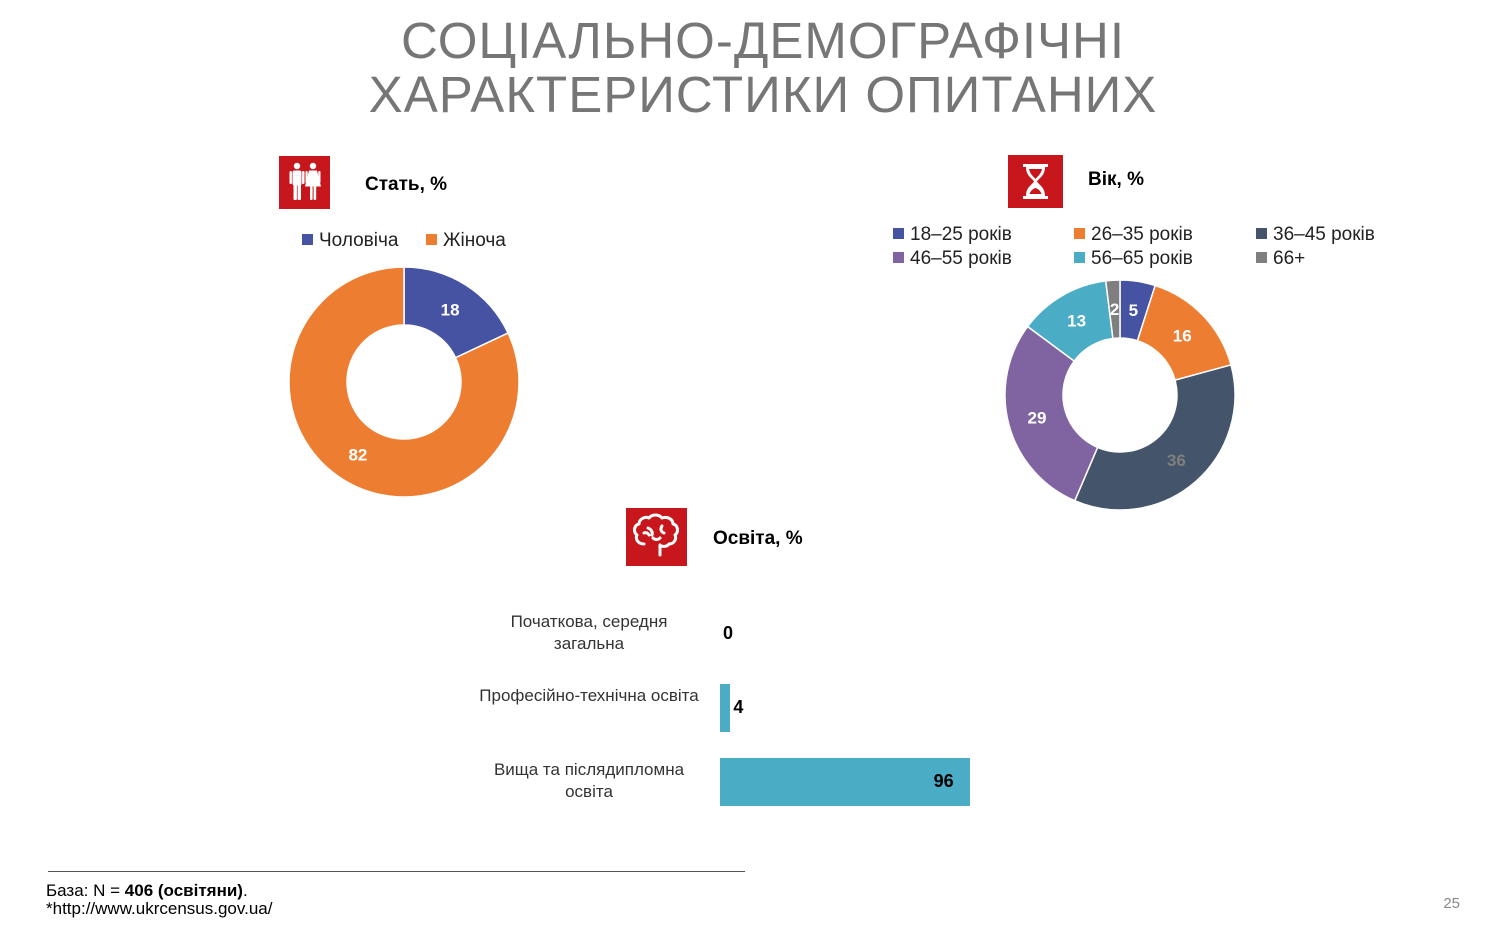 Image resolution: width=1500 pixels, height=938 pixels. Describe the element at coordinates (589, 695) in the screenshot. I see `education-category-label-2: Професійно-технічна освіта` at that location.